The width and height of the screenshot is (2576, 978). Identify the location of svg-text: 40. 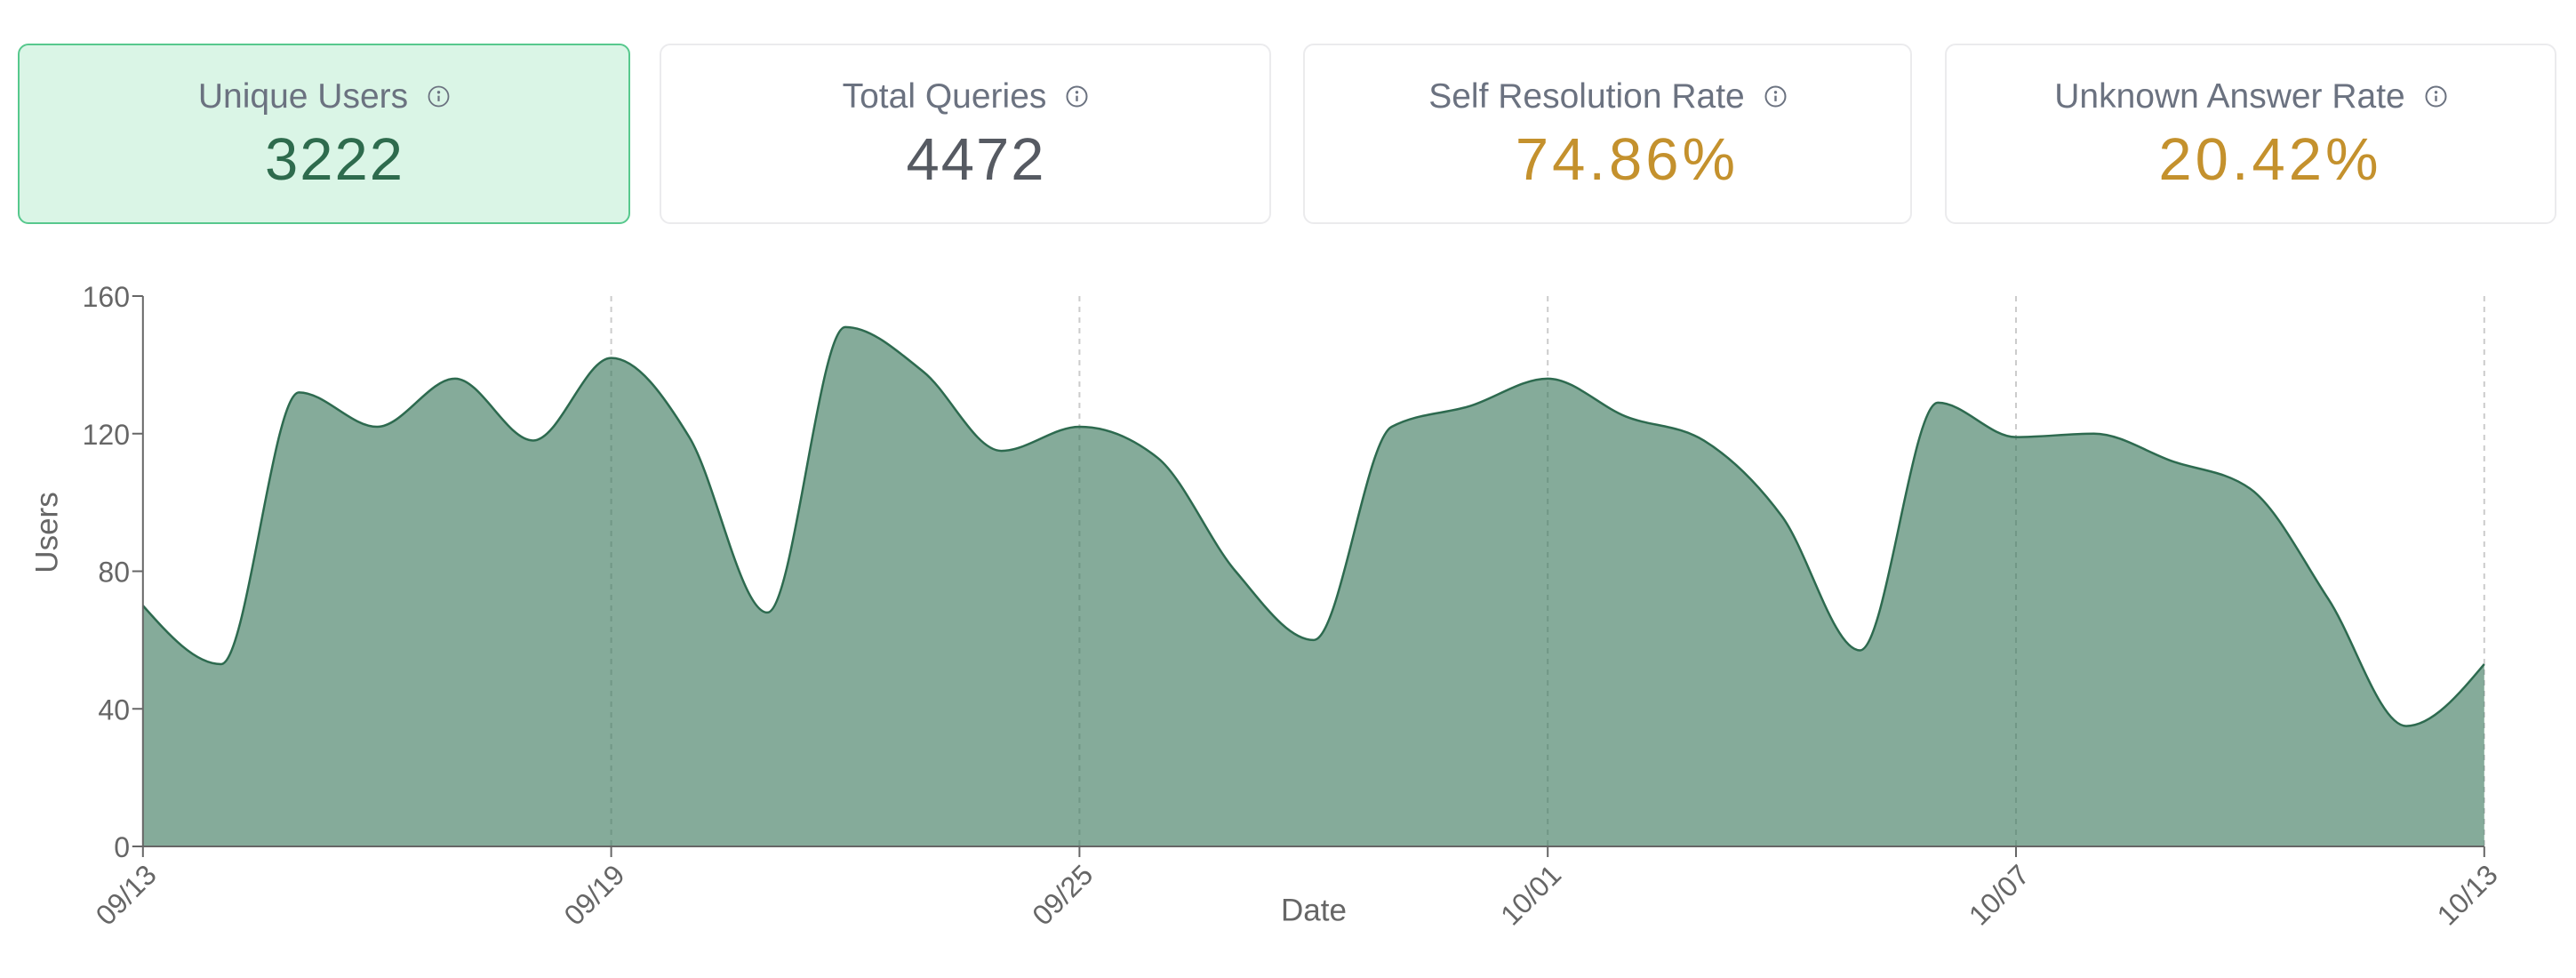
(114, 709).